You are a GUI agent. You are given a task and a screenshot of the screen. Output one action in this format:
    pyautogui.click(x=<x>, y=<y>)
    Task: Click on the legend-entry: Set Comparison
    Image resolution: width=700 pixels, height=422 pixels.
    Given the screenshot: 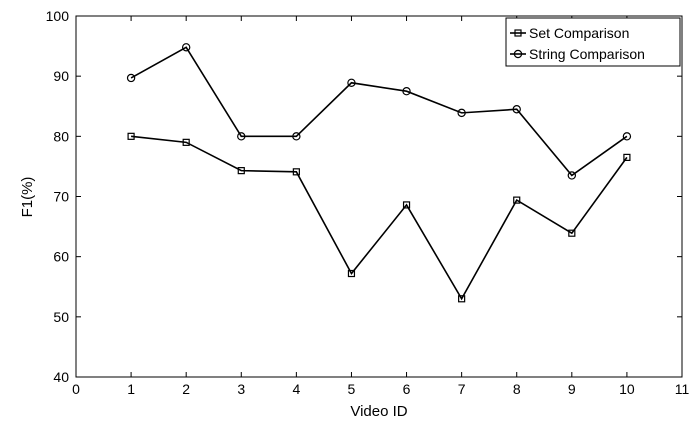 What is the action you would take?
    pyautogui.click(x=569, y=33)
    